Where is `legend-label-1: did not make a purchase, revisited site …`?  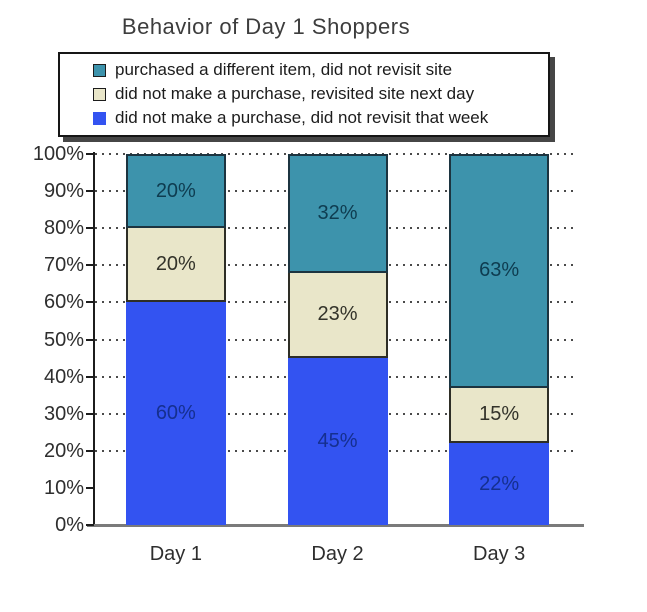
legend-label-1: did not make a purchase, revisited site … is located at coordinates (295, 93).